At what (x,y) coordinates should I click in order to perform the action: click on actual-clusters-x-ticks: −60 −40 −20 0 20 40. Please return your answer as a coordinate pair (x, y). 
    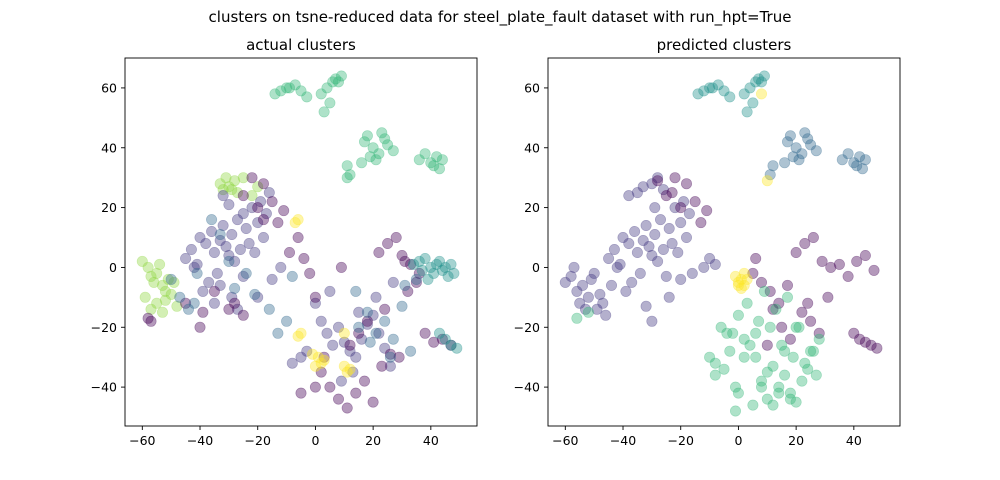
    Looking at the image, I should click on (284, 437).